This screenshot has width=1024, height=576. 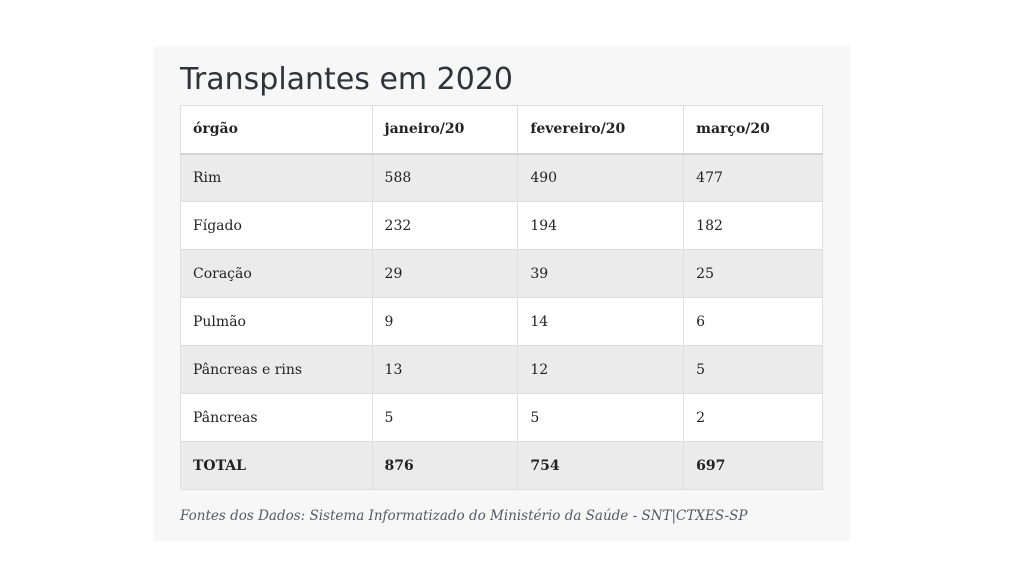 I want to click on table-row: Rim 588 490 477, so click(x=501, y=177).